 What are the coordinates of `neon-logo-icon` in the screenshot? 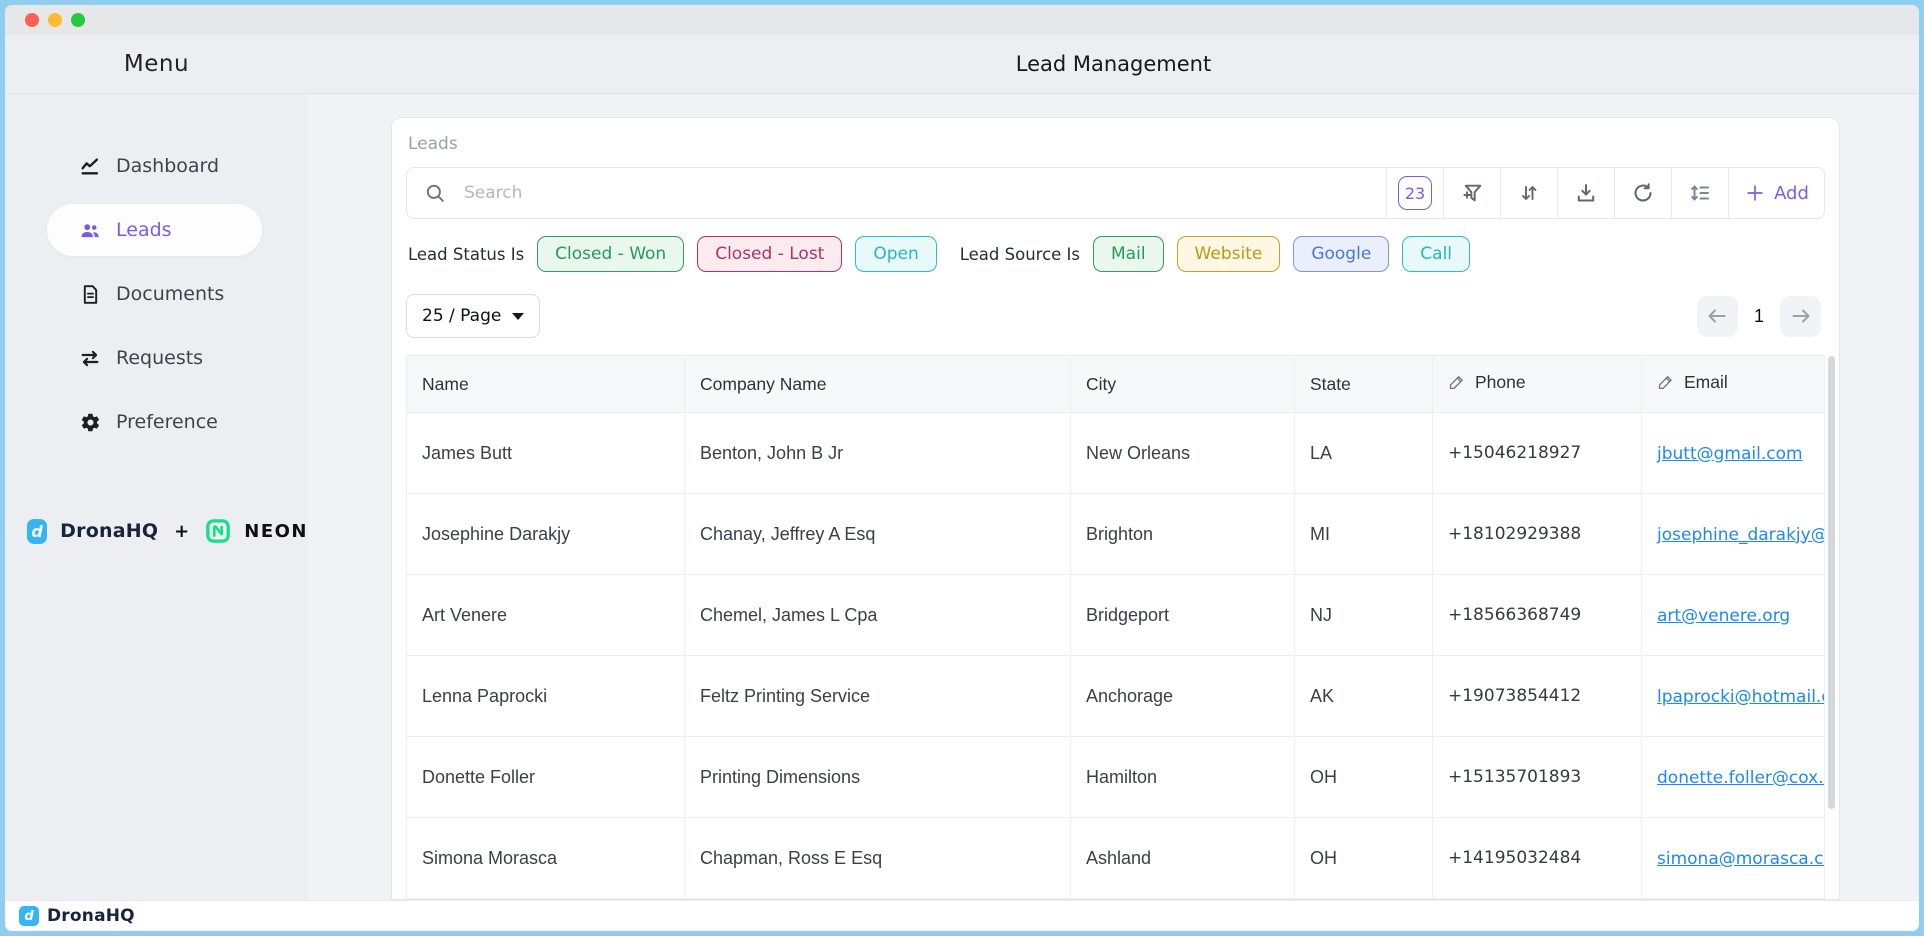 It's located at (218, 531).